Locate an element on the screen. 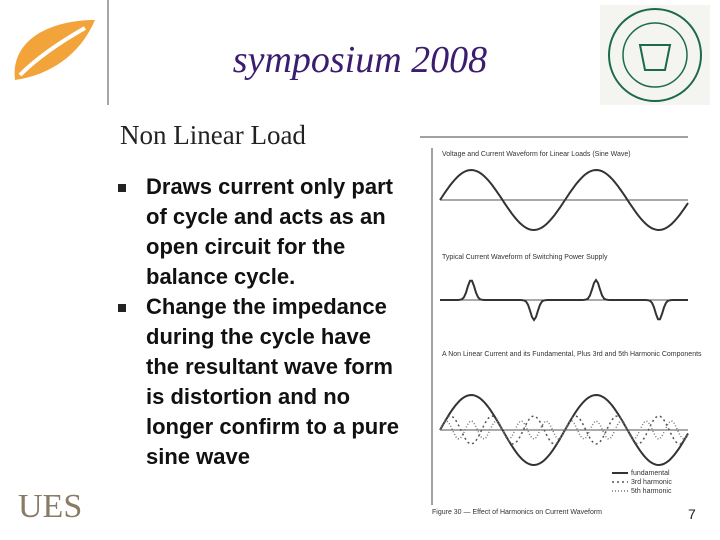  fifth-harmonic is located at coordinates (564, 430).